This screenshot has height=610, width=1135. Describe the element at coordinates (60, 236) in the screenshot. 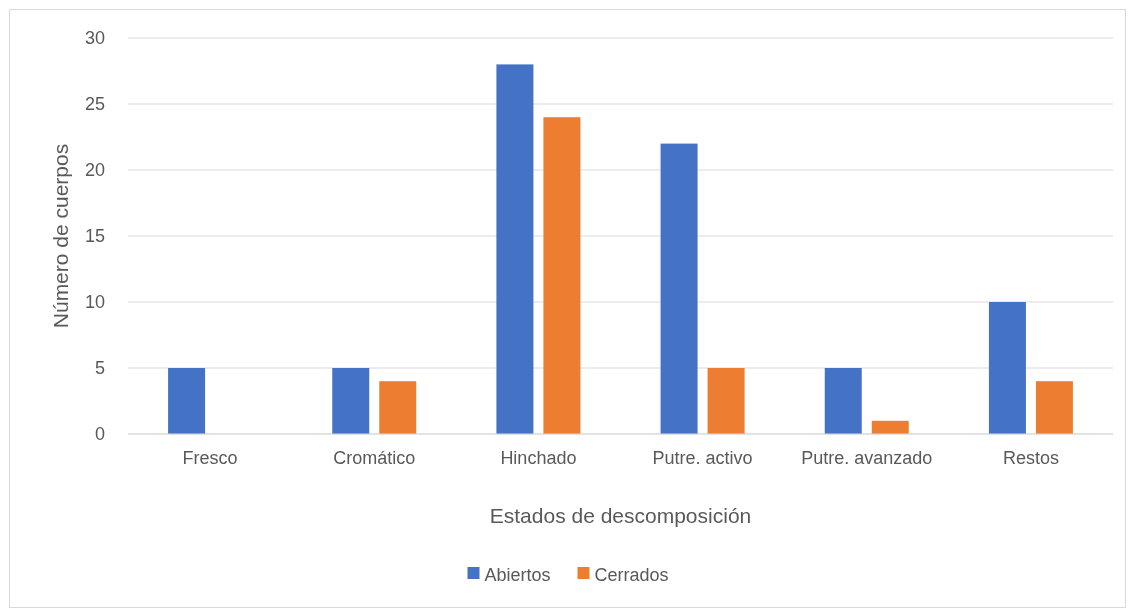

I see `y-axis-title: Número de cuerpos` at that location.